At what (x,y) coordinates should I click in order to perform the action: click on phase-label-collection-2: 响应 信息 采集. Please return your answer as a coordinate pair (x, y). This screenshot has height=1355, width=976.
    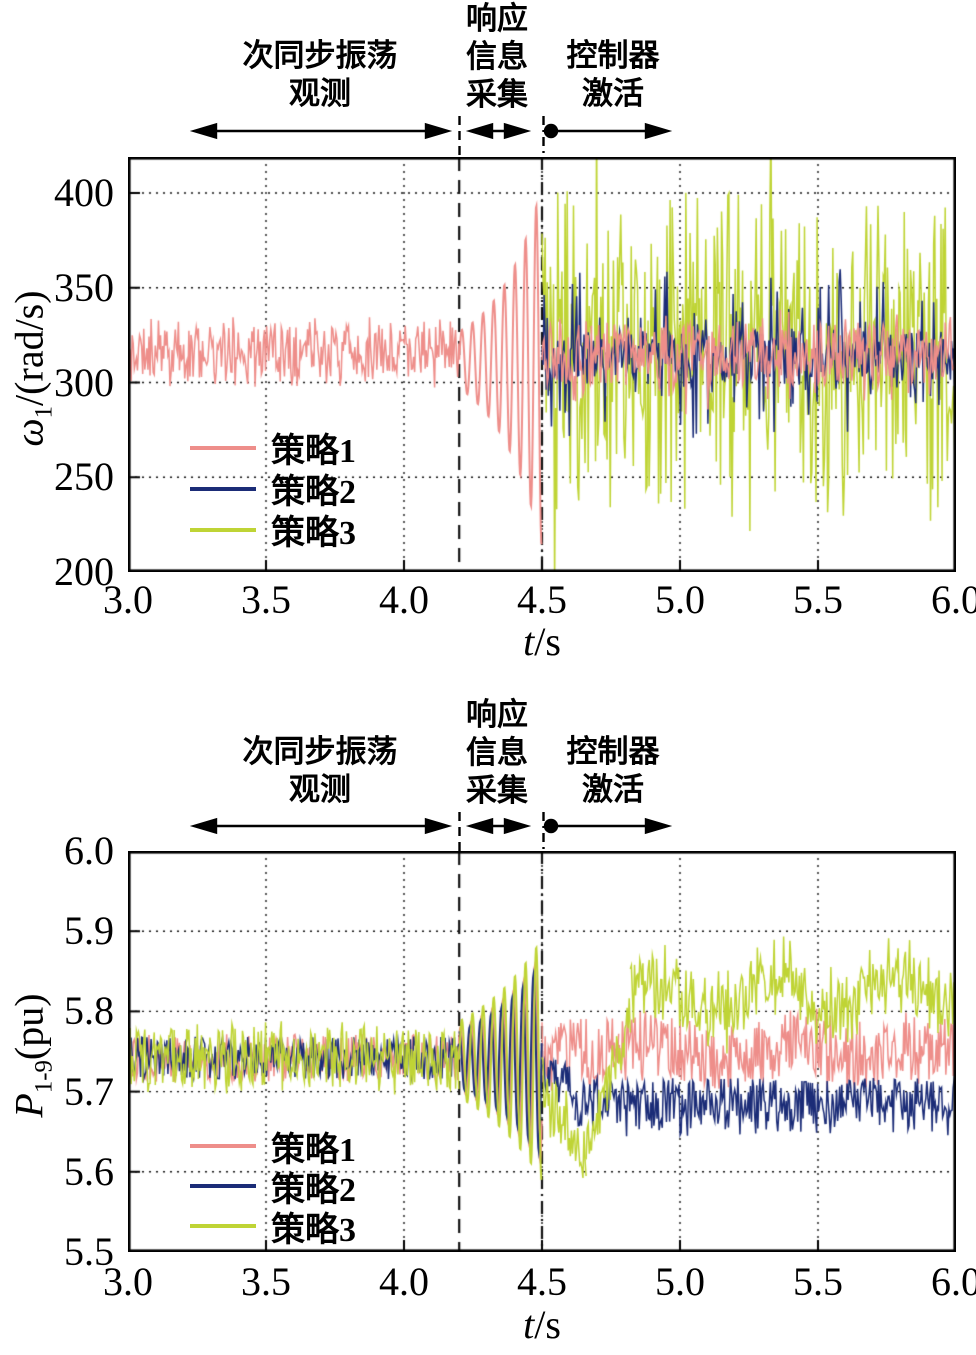
    Looking at the image, I should click on (497, 753).